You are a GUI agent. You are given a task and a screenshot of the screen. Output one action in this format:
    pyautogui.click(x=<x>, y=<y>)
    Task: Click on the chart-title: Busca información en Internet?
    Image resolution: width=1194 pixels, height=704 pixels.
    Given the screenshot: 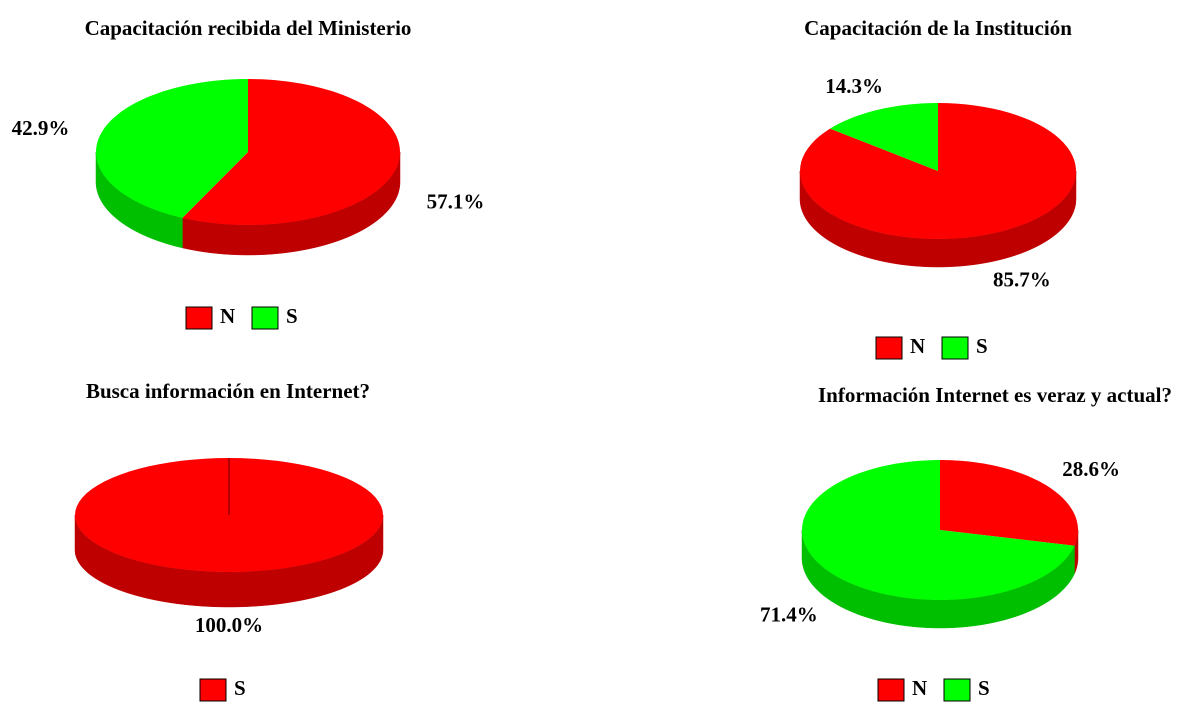 What is the action you would take?
    pyautogui.click(x=228, y=391)
    